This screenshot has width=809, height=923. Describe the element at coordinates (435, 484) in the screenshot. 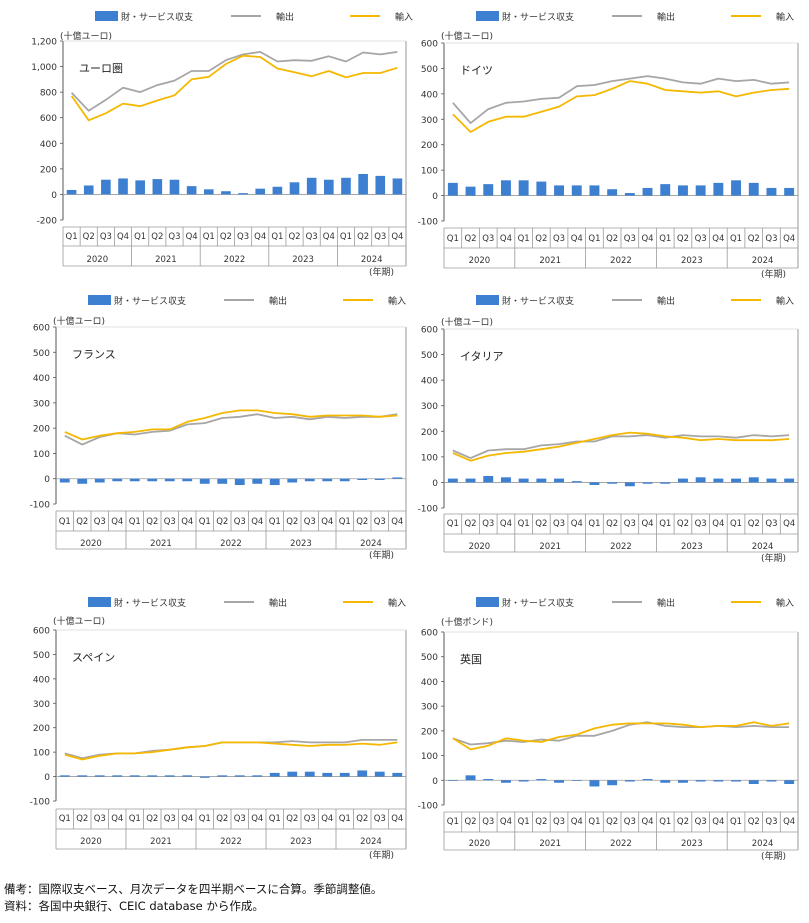

I see `y-tick-label: 0` at that location.